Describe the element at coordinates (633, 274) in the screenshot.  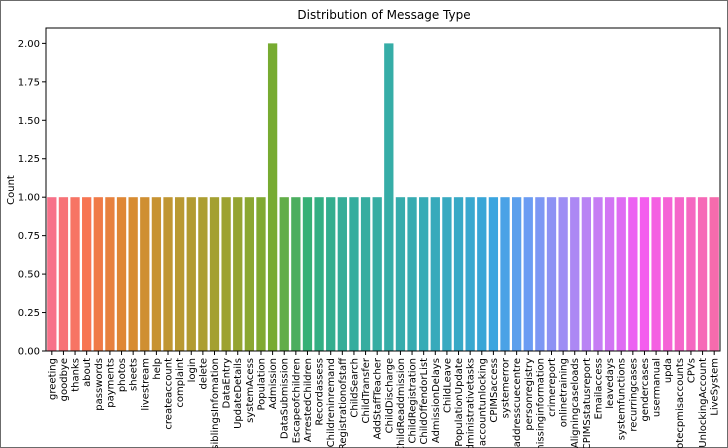
I see `bar-recurringcases` at that location.